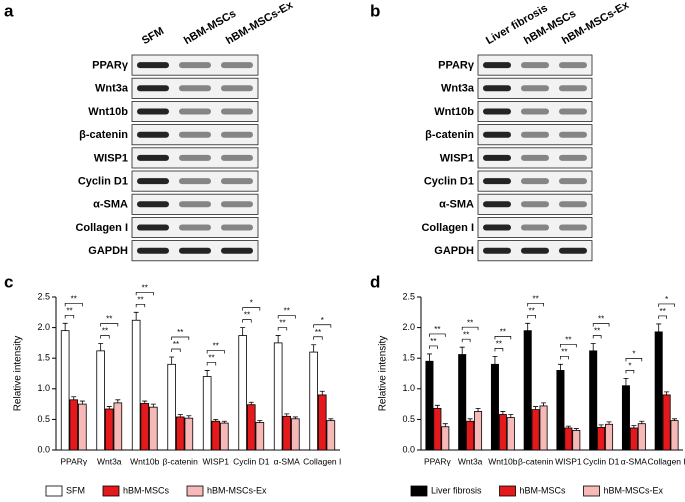 This screenshot has height=502, width=685. I want to click on row-label: α-SMA, so click(110, 205).